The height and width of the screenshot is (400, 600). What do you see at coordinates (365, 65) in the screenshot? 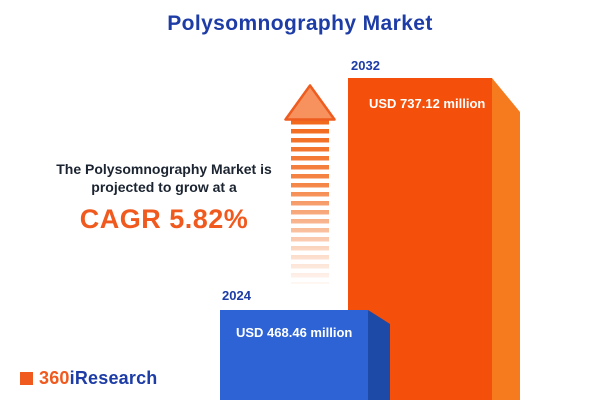
I see `bar-2032-year-label: 2032` at bounding box center [365, 65].